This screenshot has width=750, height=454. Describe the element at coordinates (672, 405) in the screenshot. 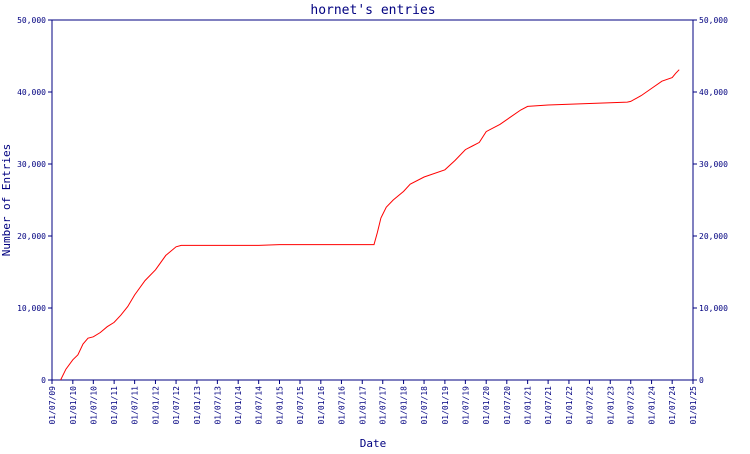

I see `x-tick-label: 01/07/24` at that location.